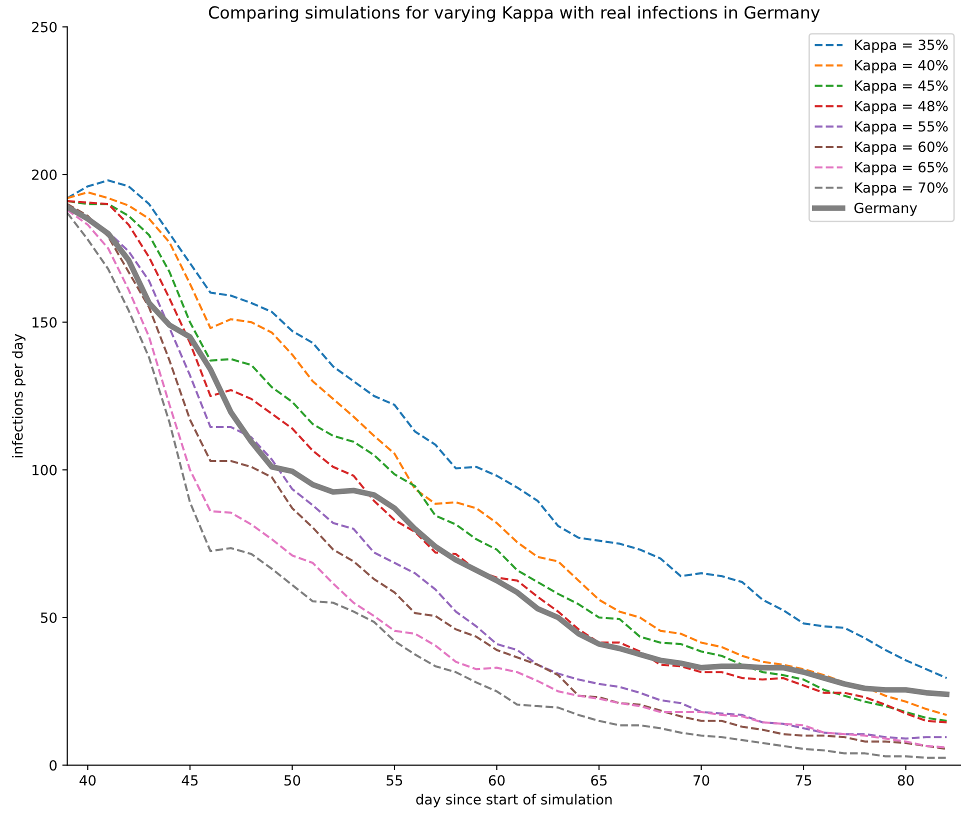 Image resolution: width=961 pixels, height=814 pixels. What do you see at coordinates (48, 617) in the screenshot?
I see `y-tick-label: 50` at bounding box center [48, 617].